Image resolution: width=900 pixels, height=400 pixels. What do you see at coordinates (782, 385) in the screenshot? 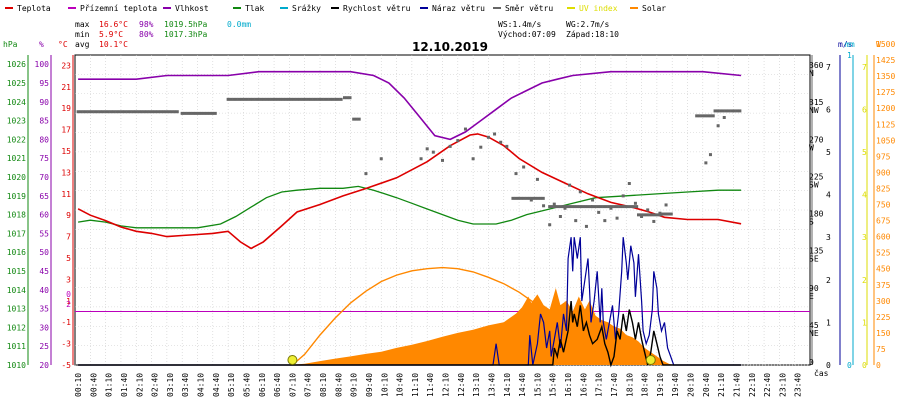
I see `axis-time-tick: 23:10` at bounding box center [782, 385].